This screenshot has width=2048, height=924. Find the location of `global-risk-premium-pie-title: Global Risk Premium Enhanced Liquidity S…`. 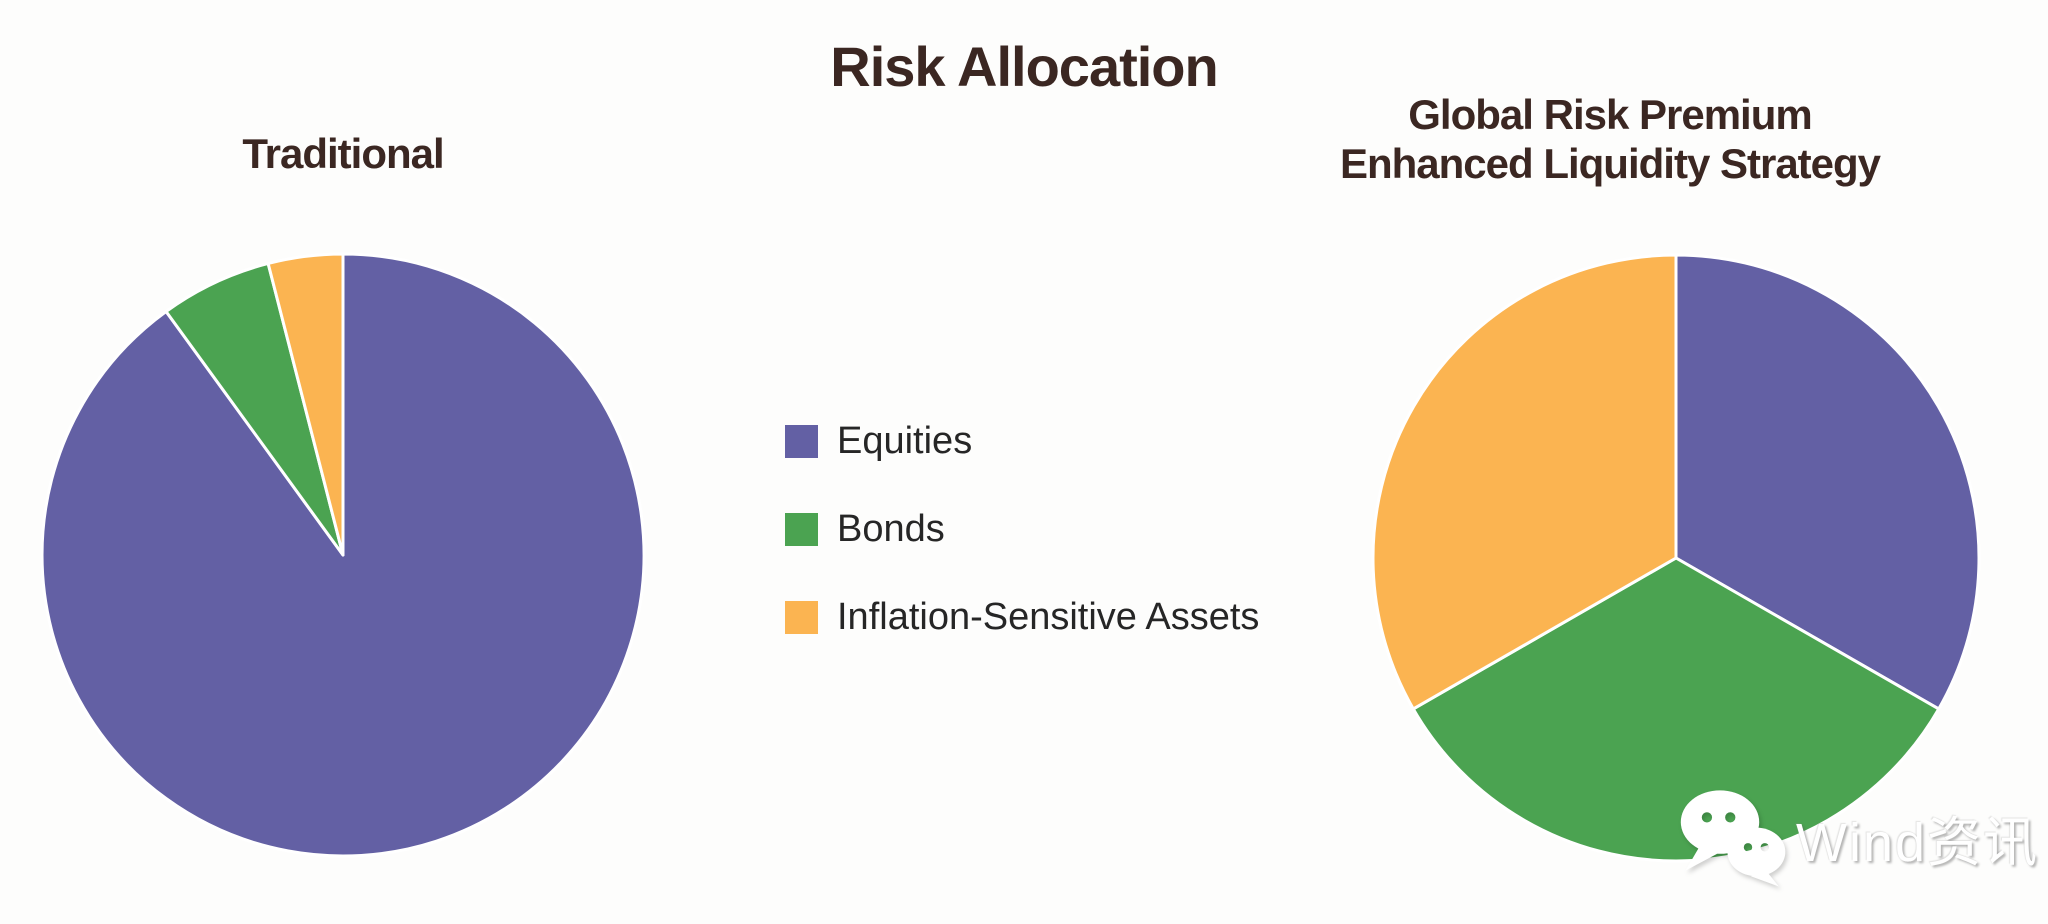

global-risk-premium-pie-title: Global Risk Premium Enhanced Liquidity S… is located at coordinates (1610, 139).